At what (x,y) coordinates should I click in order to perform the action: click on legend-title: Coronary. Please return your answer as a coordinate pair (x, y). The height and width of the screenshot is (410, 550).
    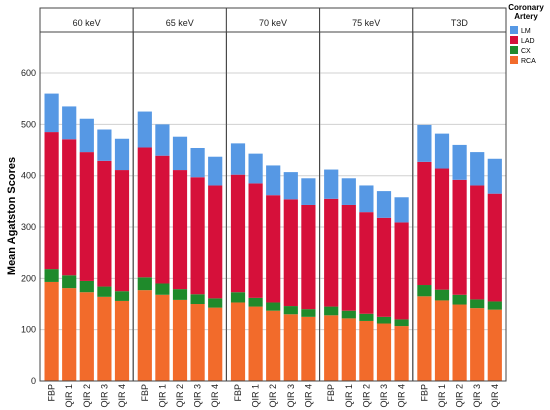
    Looking at the image, I should click on (526, 7).